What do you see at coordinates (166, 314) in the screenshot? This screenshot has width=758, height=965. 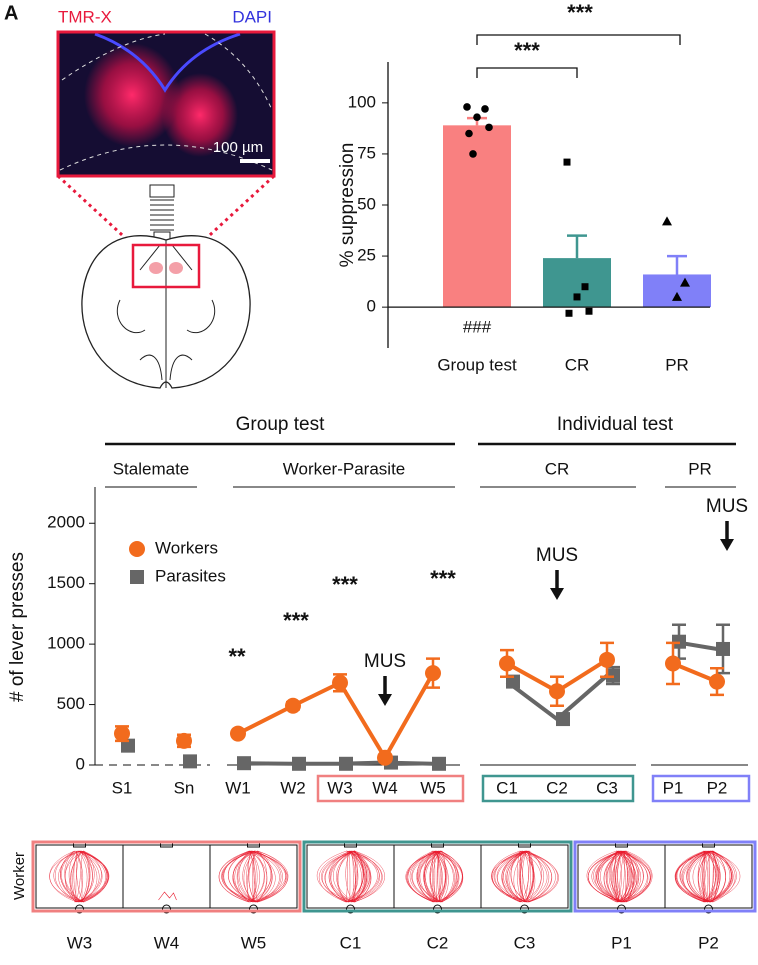 I see `brain-structure` at bounding box center [166, 314].